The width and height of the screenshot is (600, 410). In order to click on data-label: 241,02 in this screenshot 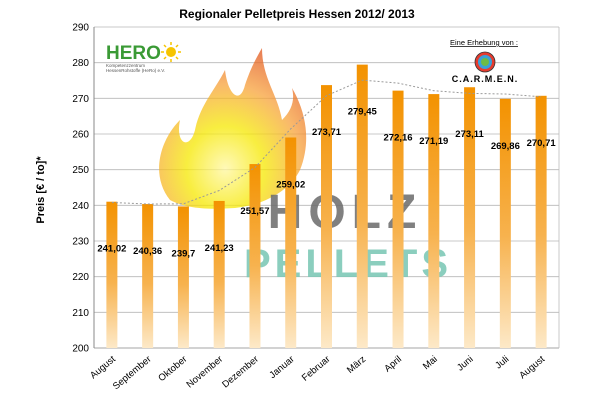, I will do `click(111, 249)`.